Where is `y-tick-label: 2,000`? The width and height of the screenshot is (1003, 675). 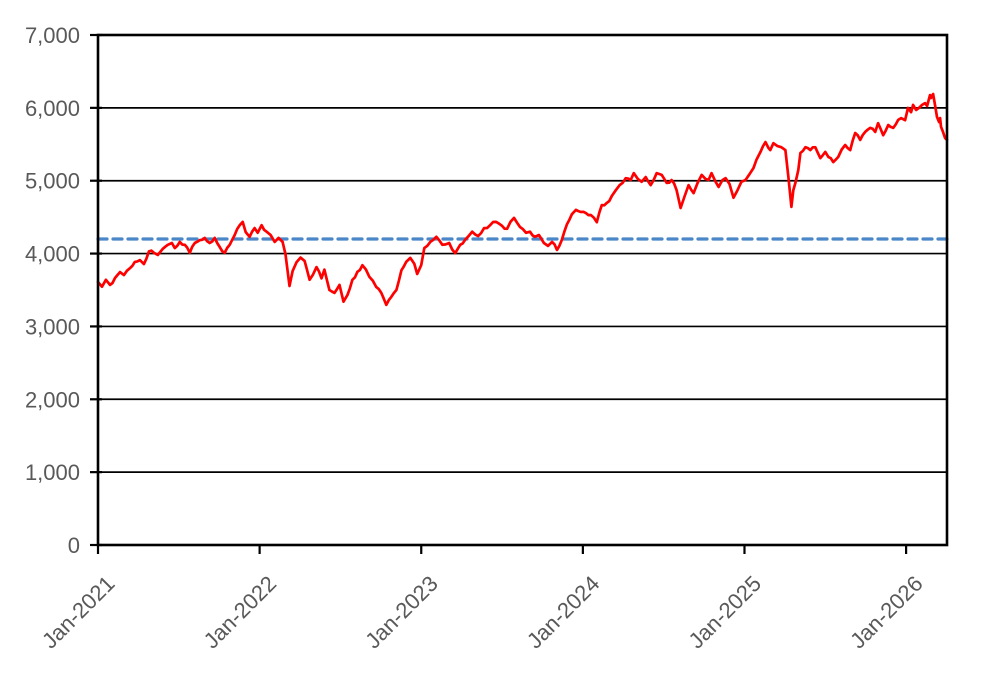 y-tick-label: 2,000 is located at coordinates (52, 399).